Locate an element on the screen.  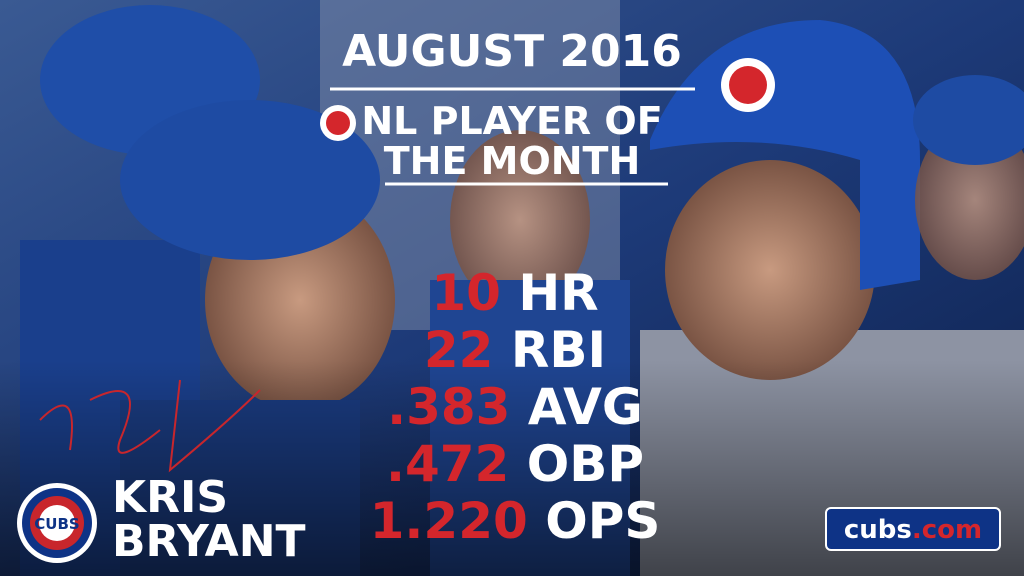
logo-text: CUBS is located at coordinates (56, 524).